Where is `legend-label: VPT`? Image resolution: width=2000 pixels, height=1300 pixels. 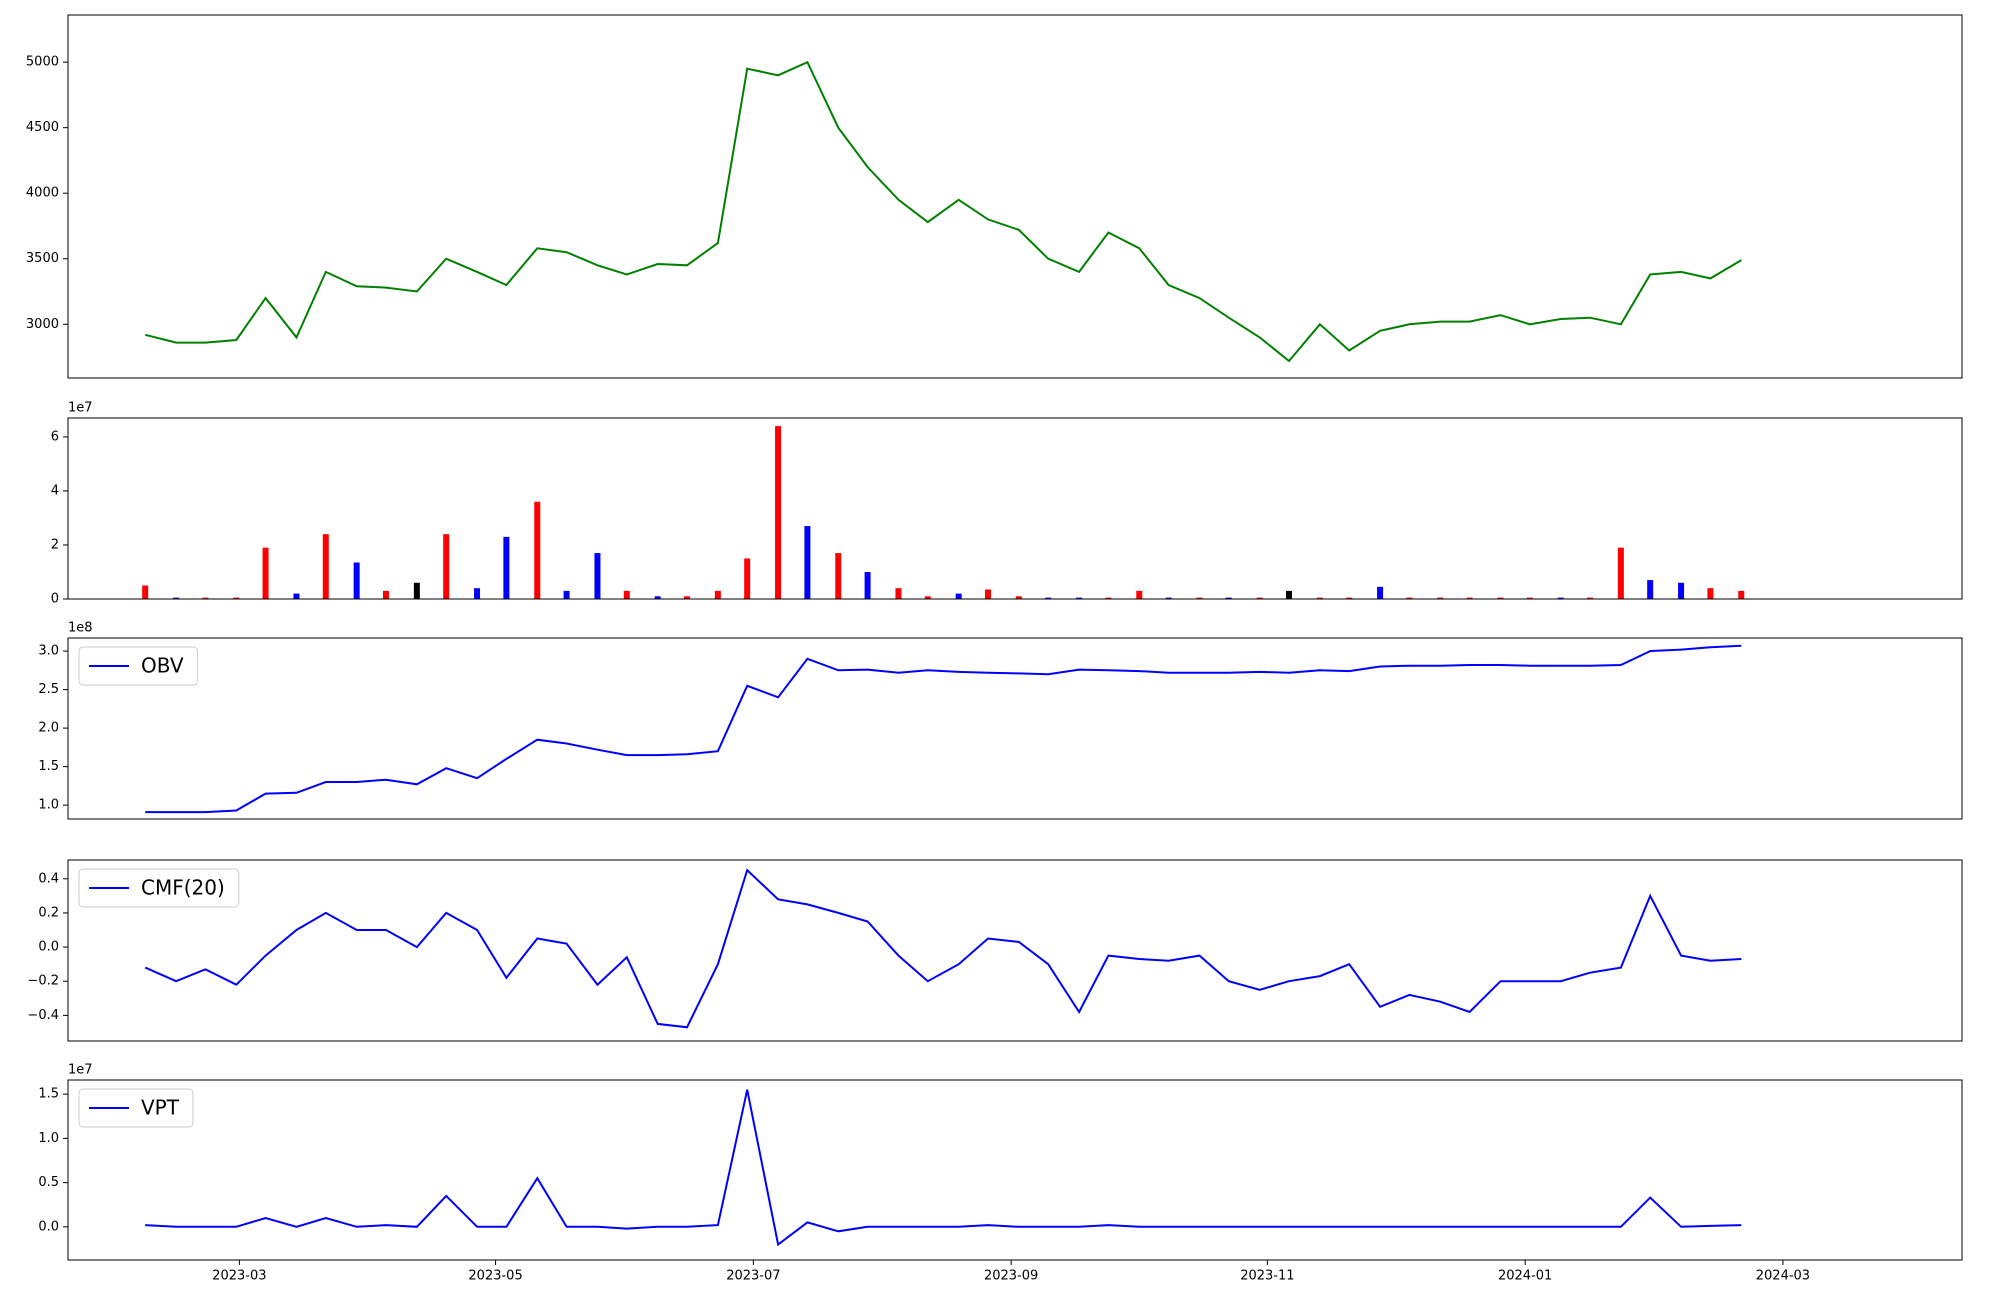
legend-label: VPT is located at coordinates (160, 1108).